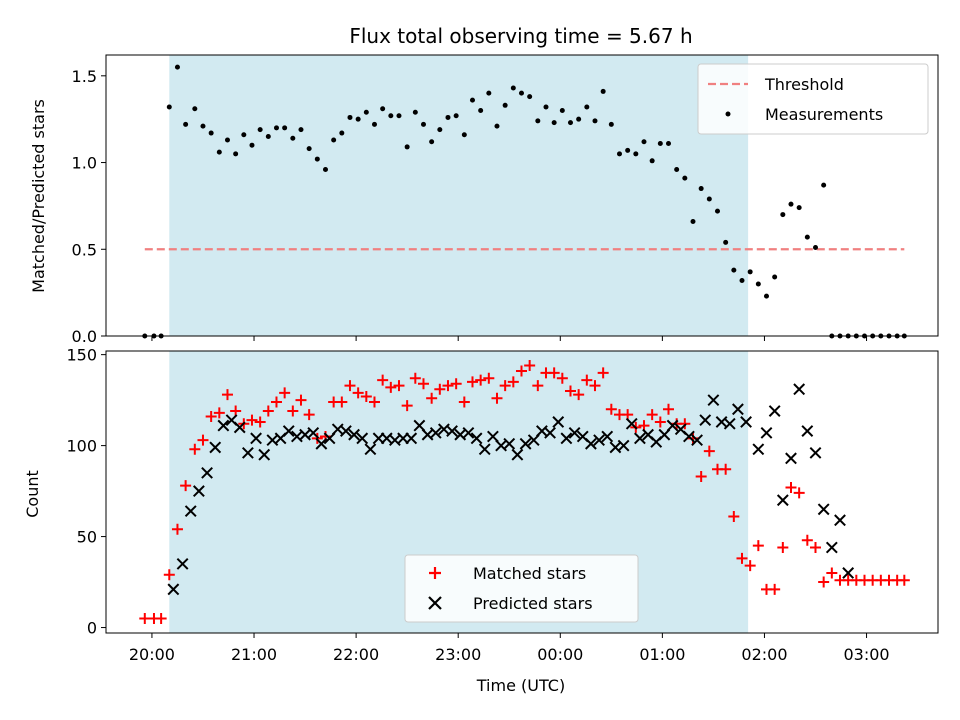 This screenshot has width=960, height=720. What do you see at coordinates (356, 654) in the screenshot?
I see `x-tick-label: 22:00` at bounding box center [356, 654].